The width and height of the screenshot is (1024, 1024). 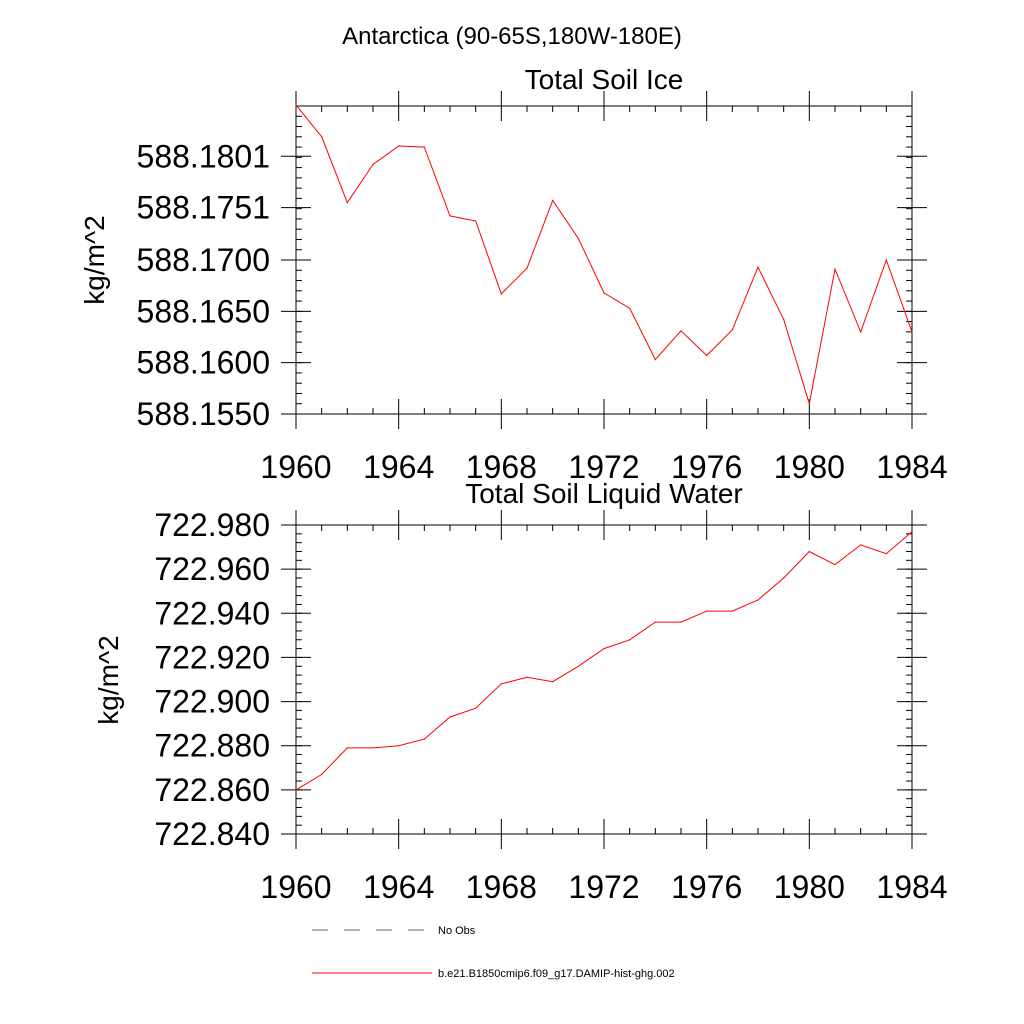 I want to click on figure-title: Antarctica (90-65S,180W-180E), so click(x=512, y=36).